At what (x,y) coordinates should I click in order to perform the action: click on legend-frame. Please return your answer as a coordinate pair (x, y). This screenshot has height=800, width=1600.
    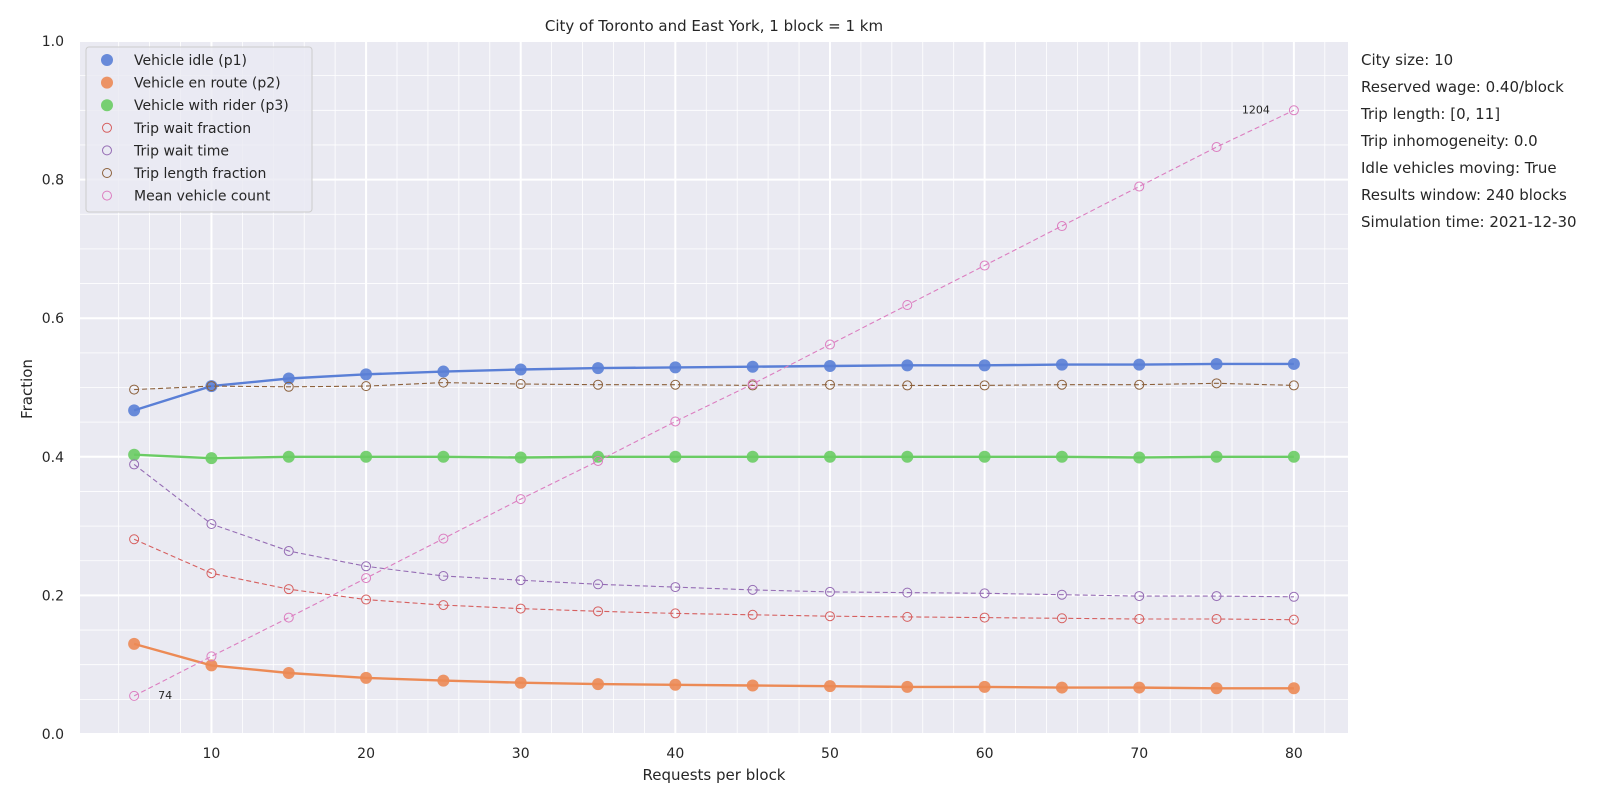
    Looking at the image, I should click on (199, 129).